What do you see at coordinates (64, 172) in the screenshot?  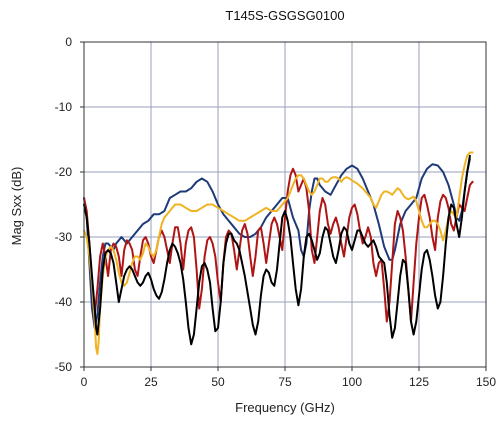 I see `y-tick-label-2: -20` at bounding box center [64, 172].